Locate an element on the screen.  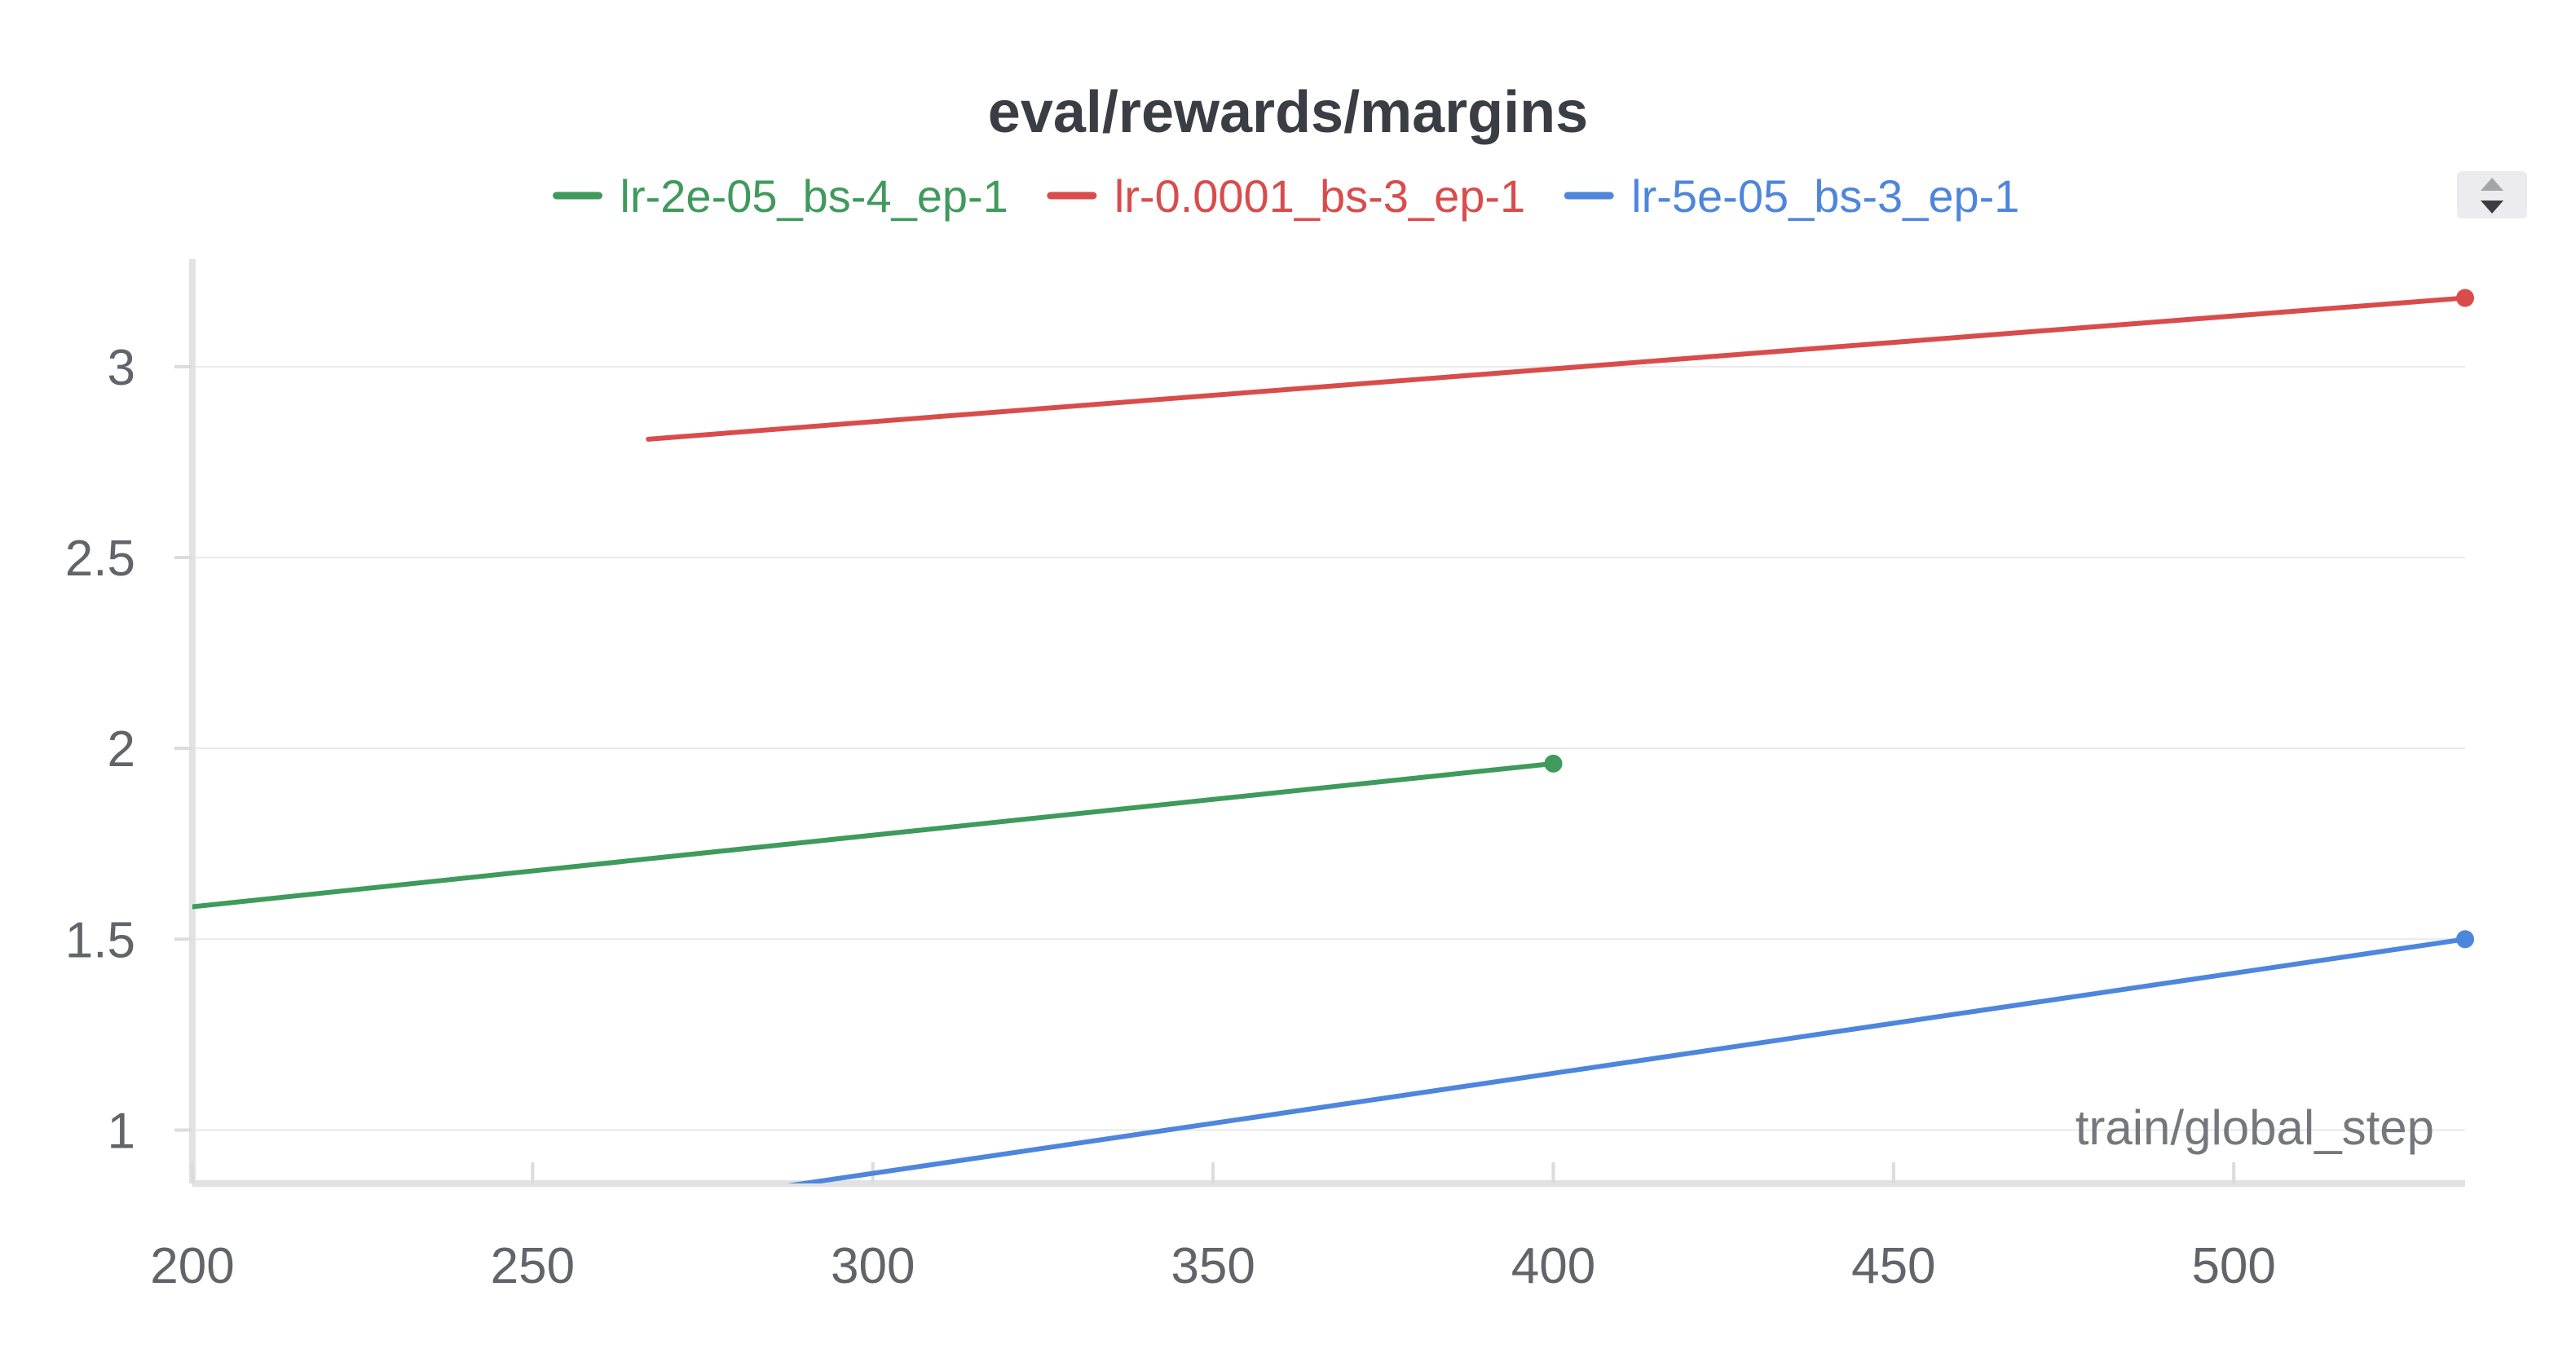
chart-title: eval/rewards/margins is located at coordinates (1288, 112).